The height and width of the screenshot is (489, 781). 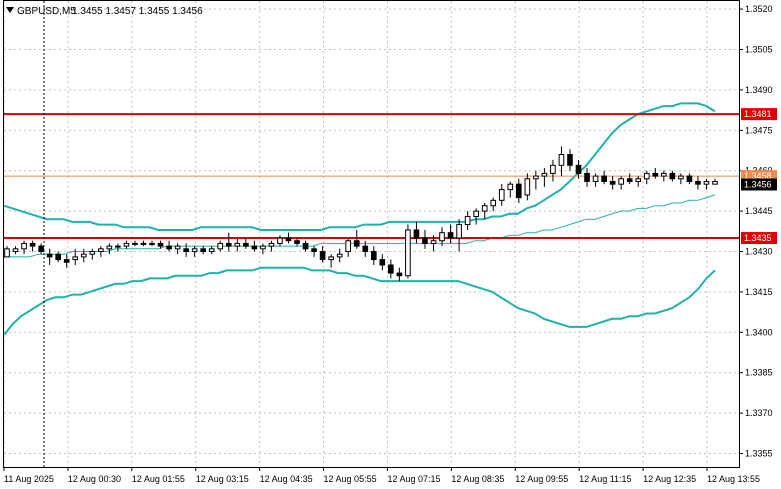 I want to click on chart-title: GBPUSD,M5 1.3455 1.3457 1.3455 1.3456, so click(x=104, y=11).